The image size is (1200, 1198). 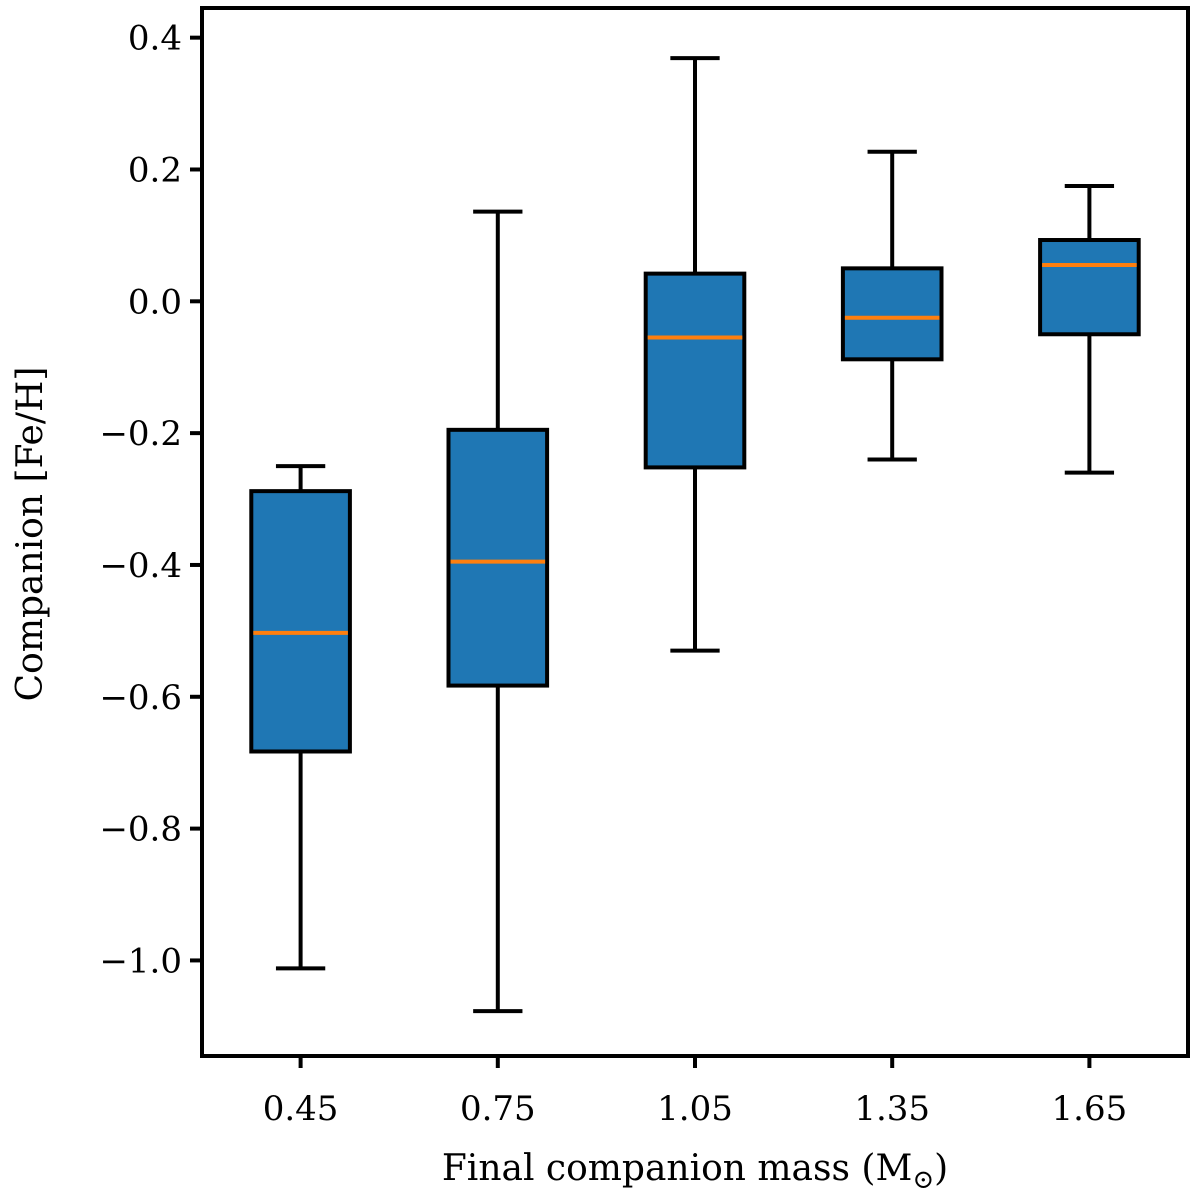 I want to click on x-tick-label: 0.75, so click(x=498, y=1109).